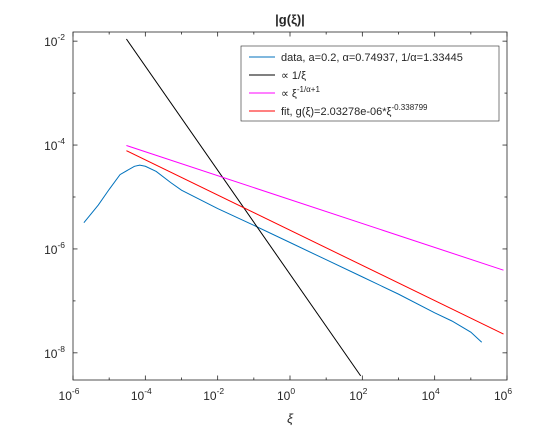 Image resolution: width=560 pixels, height=436 pixels. What do you see at coordinates (358, 394) in the screenshot?
I see `x-tick-label: 10²` at bounding box center [358, 394].